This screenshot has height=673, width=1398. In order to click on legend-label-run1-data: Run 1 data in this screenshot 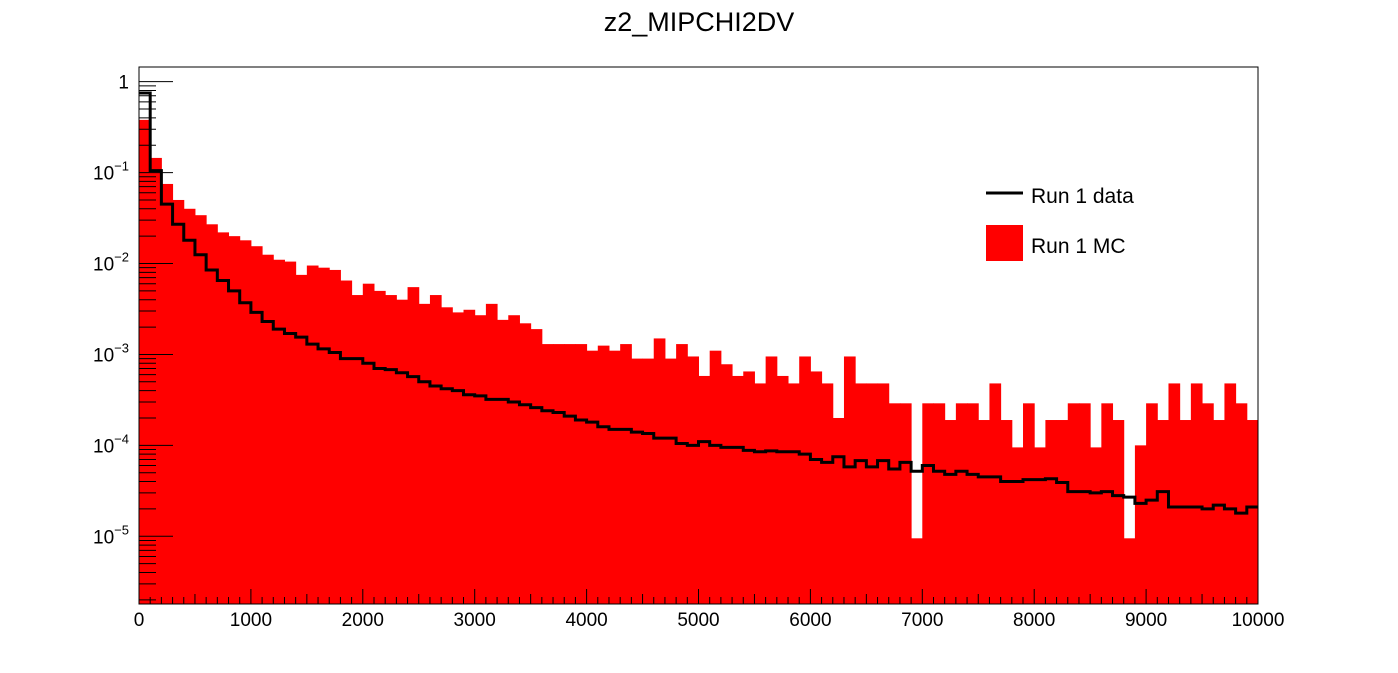, I will do `click(1082, 196)`.